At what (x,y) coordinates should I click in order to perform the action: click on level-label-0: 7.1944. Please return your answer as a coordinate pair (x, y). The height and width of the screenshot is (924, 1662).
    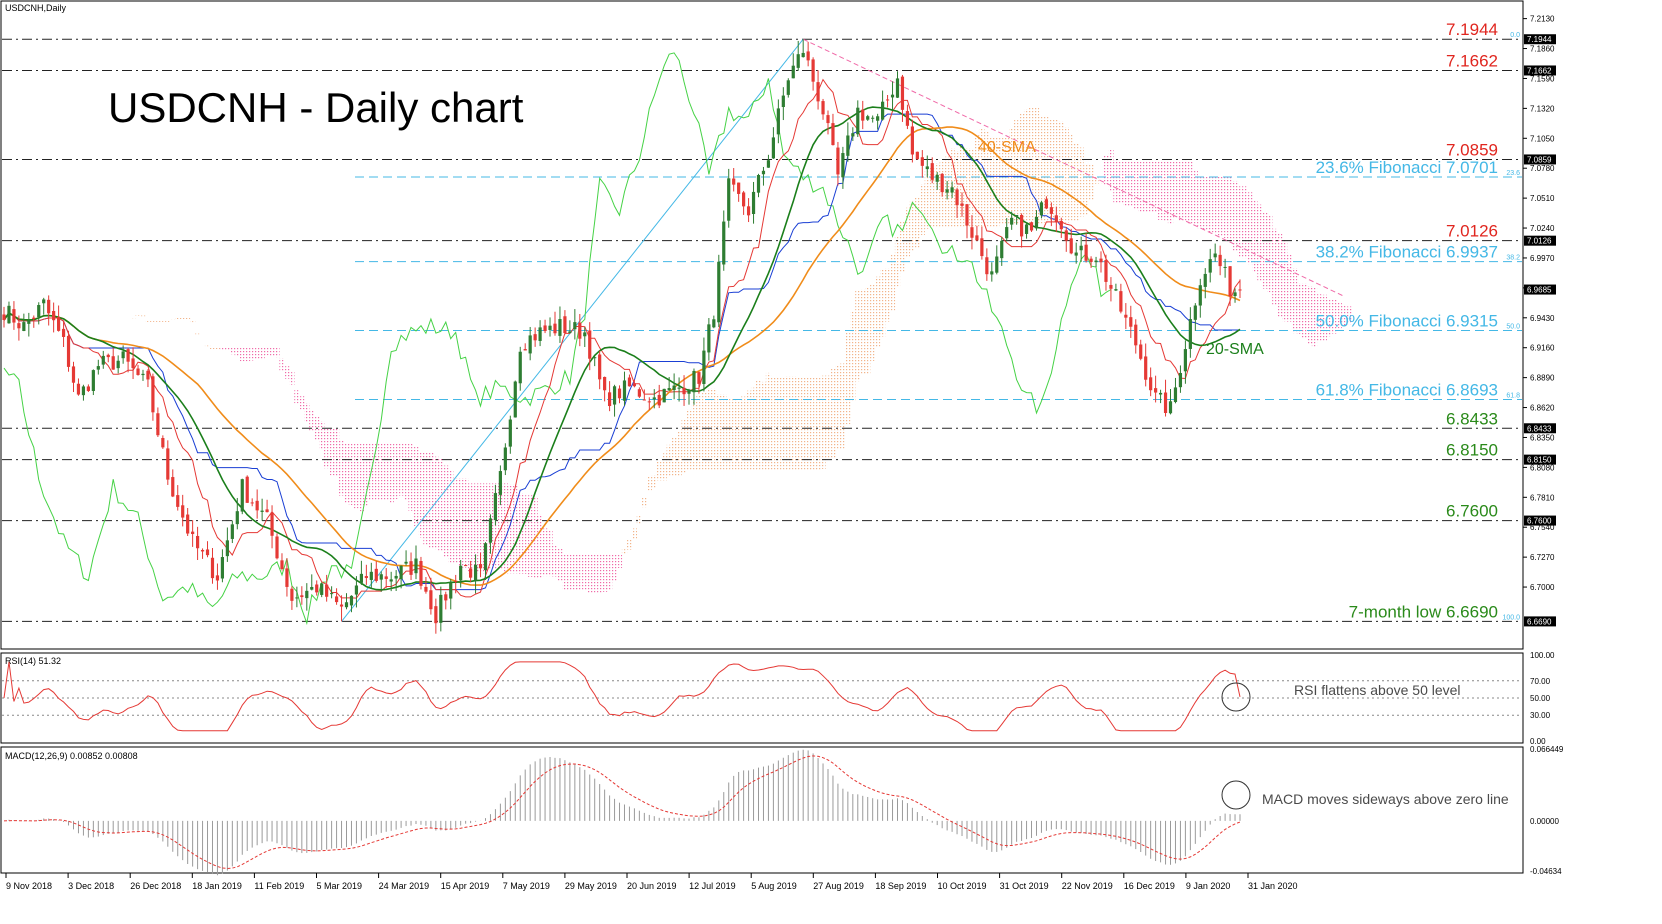
    Looking at the image, I should click on (1472, 29).